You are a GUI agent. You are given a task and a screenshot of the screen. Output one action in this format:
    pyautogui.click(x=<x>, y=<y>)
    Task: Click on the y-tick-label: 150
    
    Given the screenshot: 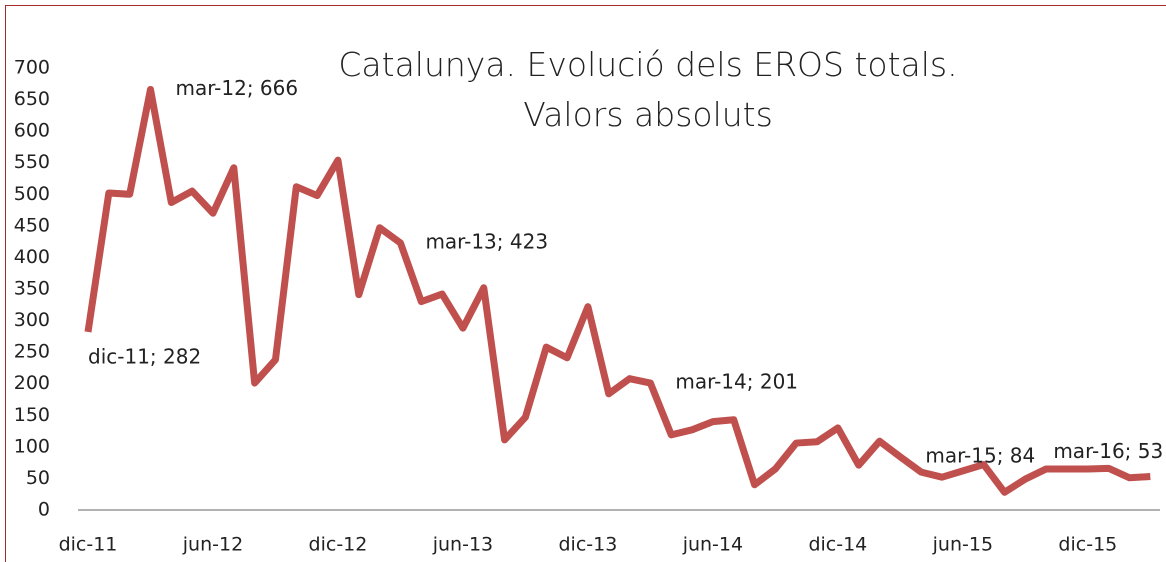 What is the action you would take?
    pyautogui.click(x=32, y=415)
    